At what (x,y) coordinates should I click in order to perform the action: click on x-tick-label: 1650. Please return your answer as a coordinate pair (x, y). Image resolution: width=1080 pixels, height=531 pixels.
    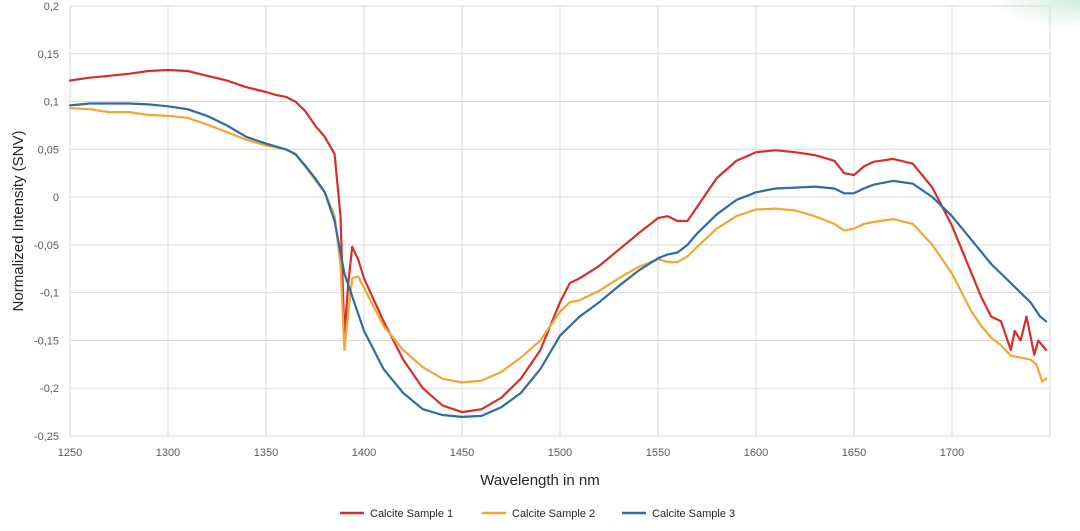
    Looking at the image, I should click on (854, 453).